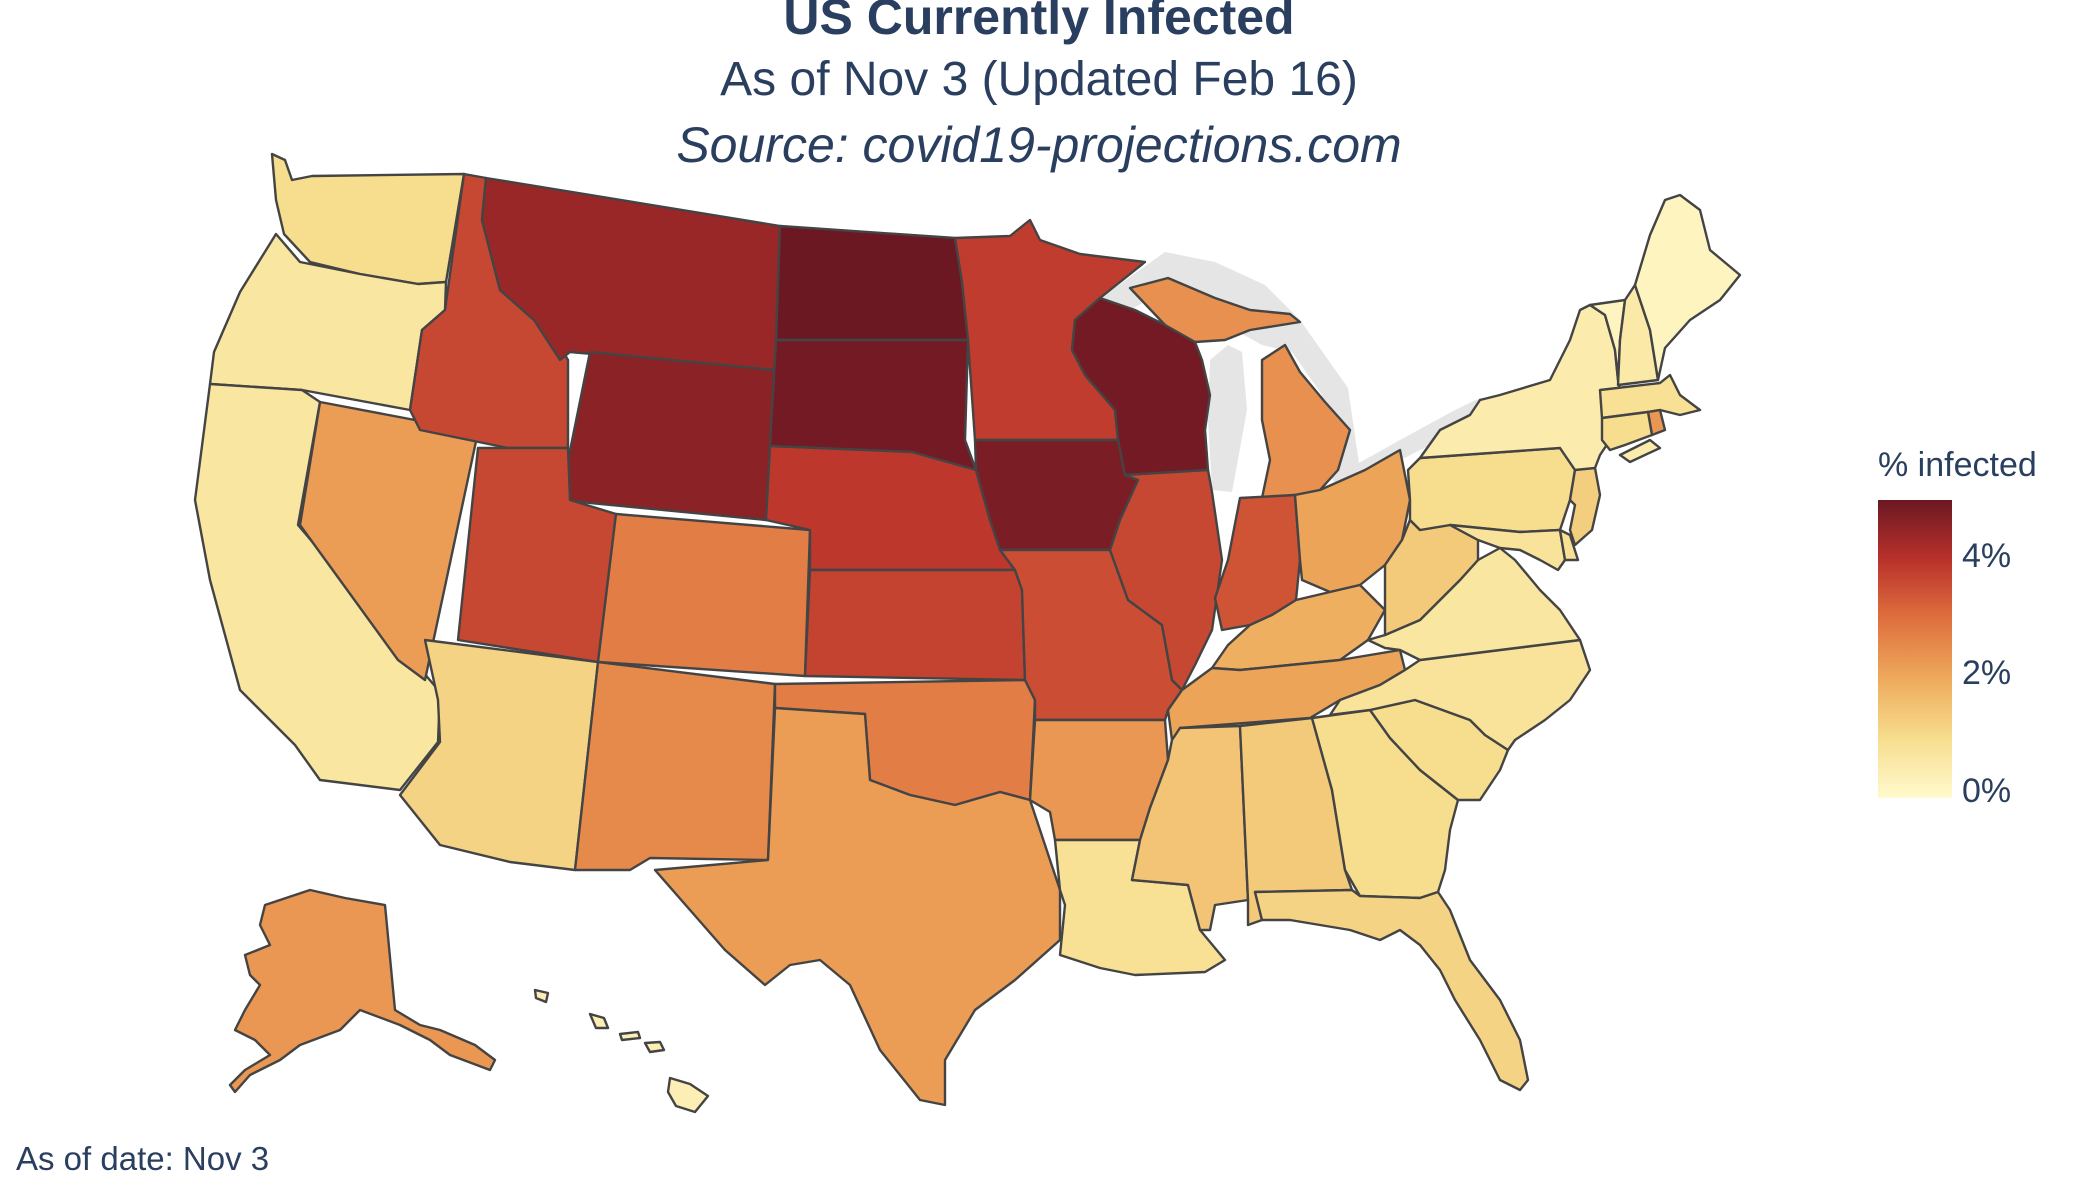 Image resolution: width=2078 pixels, height=1188 pixels. I want to click on state-alaska, so click(362, 991).